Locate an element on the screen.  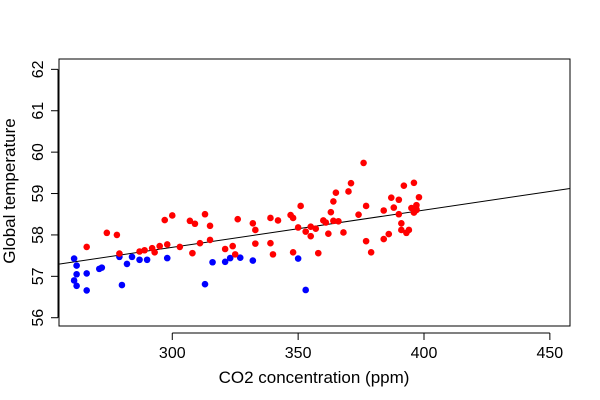
y-tick-label: 60 is located at coordinates (38, 152).